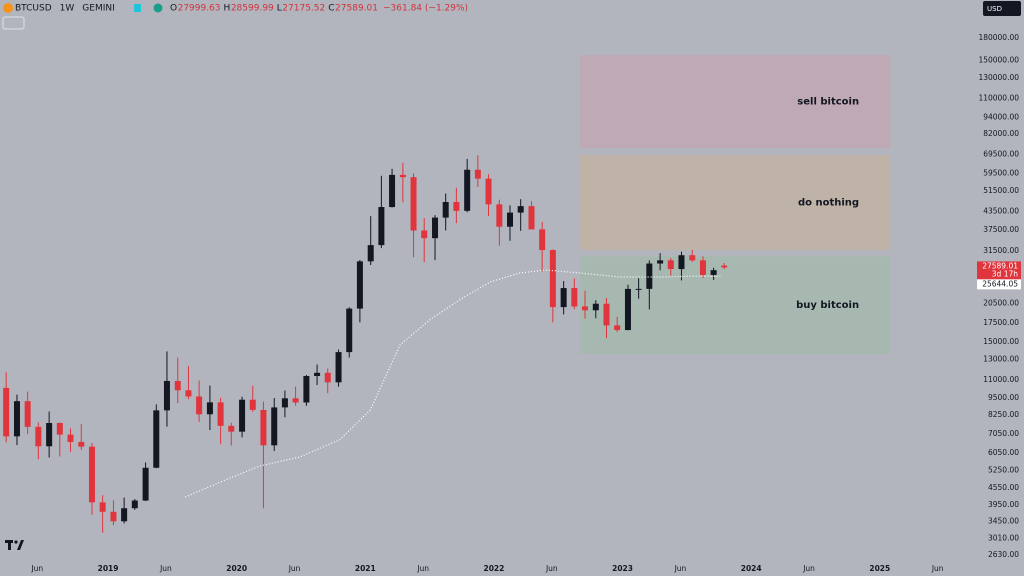 This screenshot has width=1024, height=576. Describe the element at coordinates (331, 9) in the screenshot. I see `close-label: C` at that location.